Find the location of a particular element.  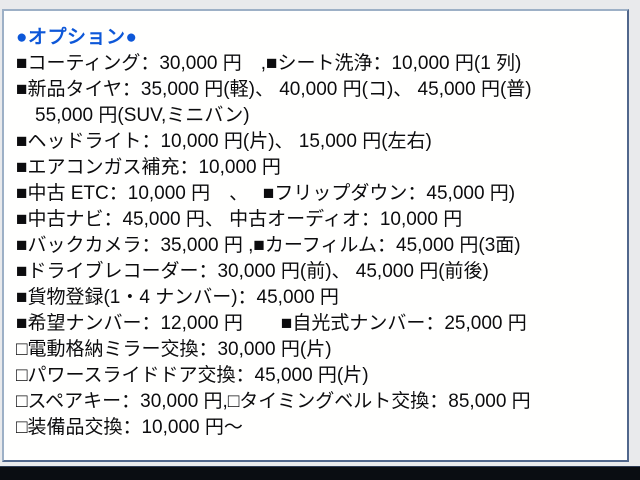

option-line: ■中古 ETC：10,000 円 、 ■フリップダウン：45,000 円) is located at coordinates (266, 193).